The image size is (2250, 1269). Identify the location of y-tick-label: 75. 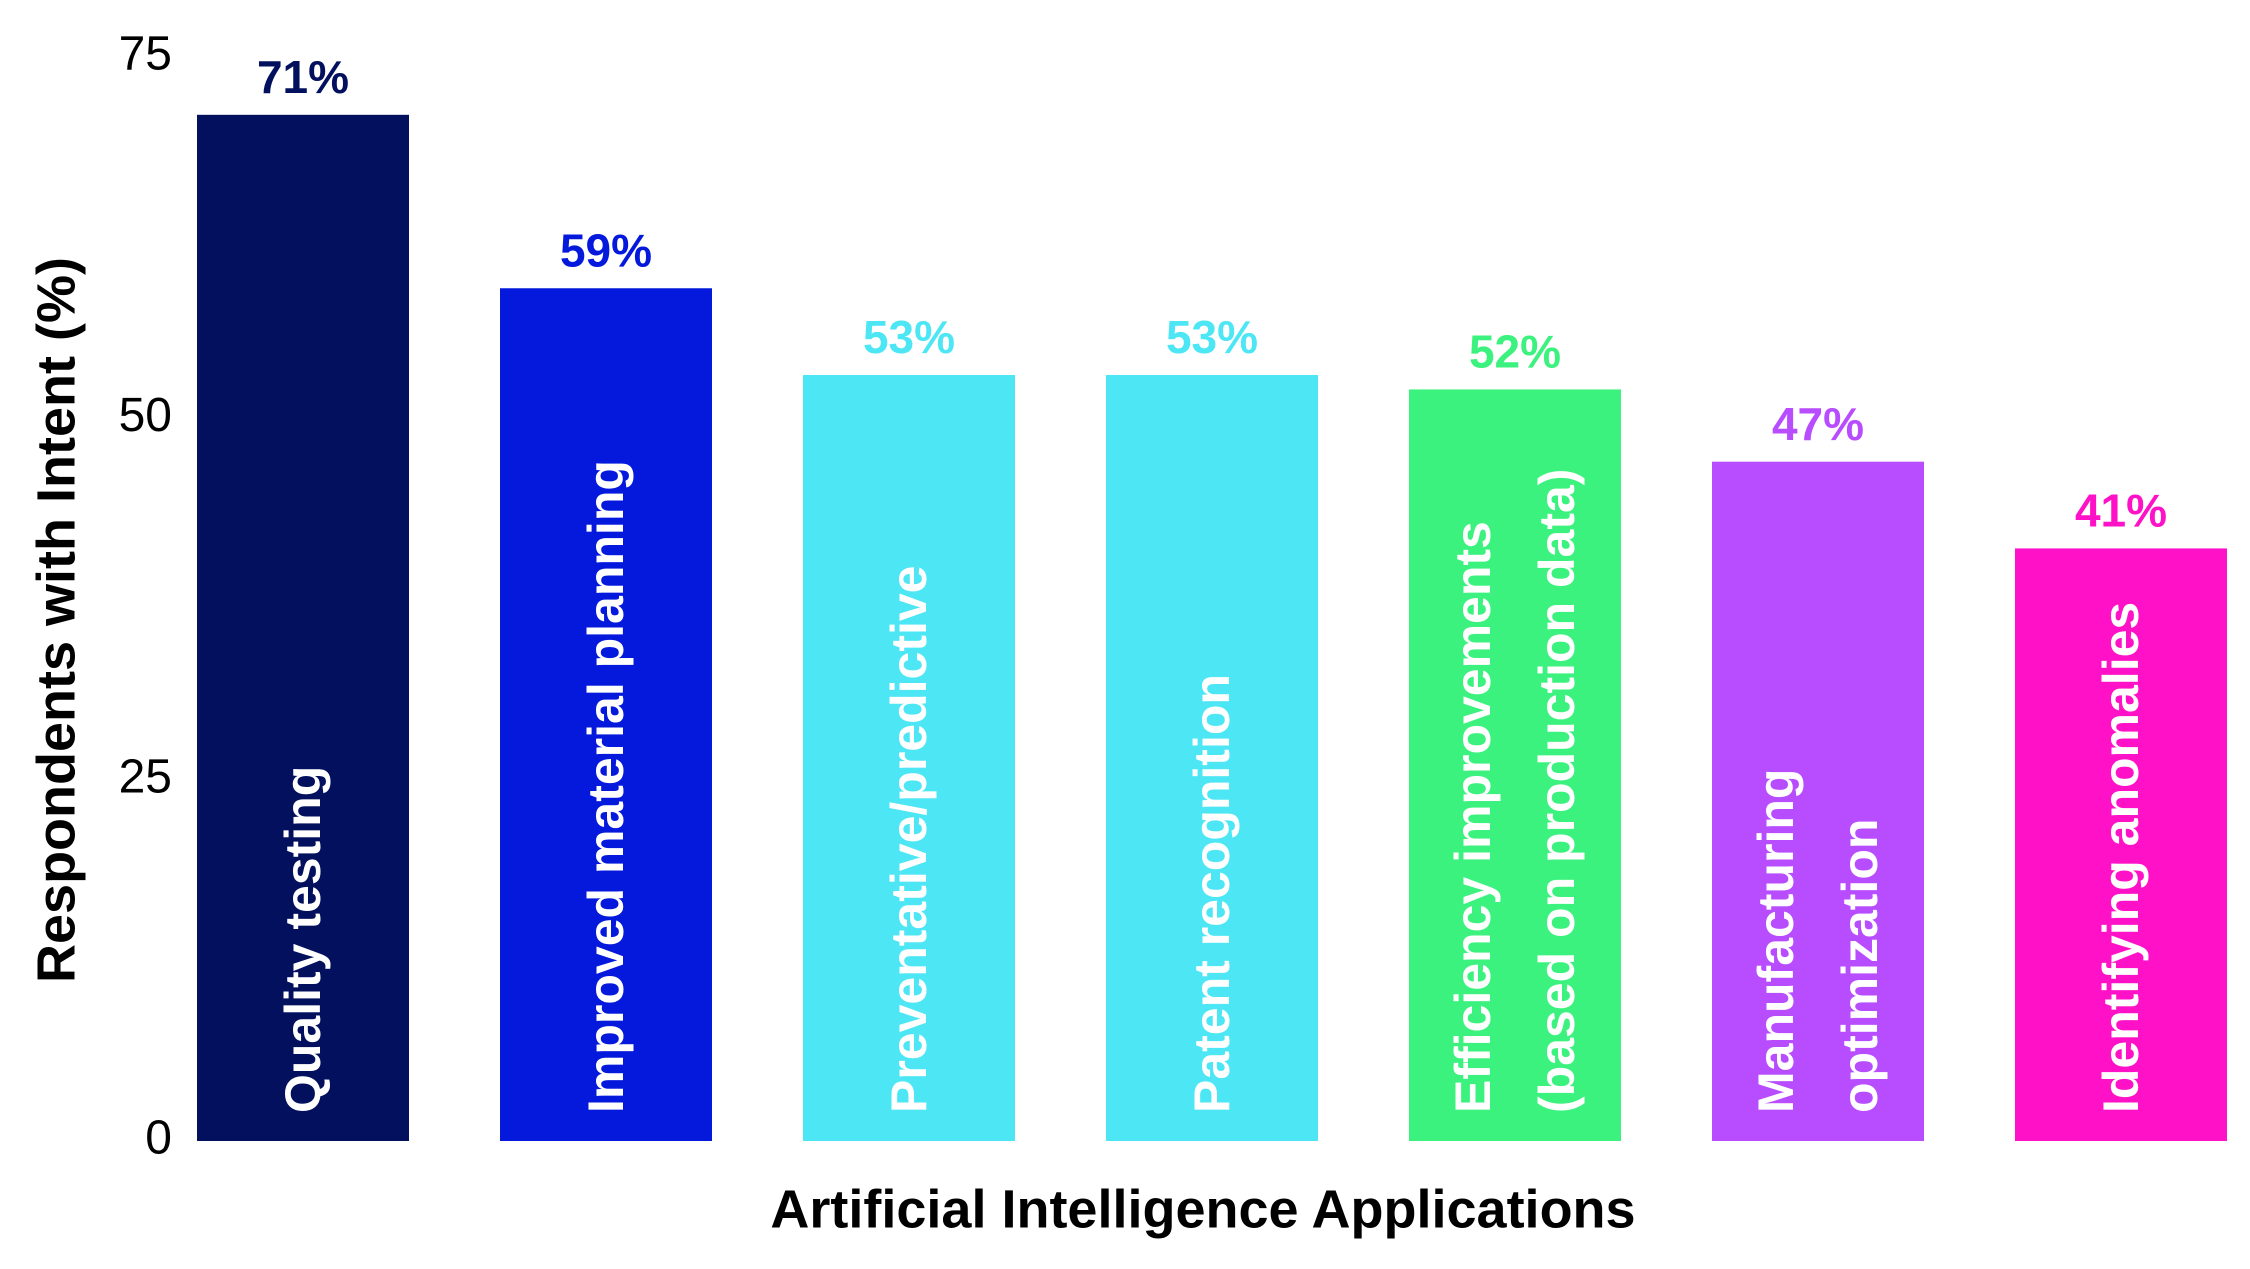
(145, 54).